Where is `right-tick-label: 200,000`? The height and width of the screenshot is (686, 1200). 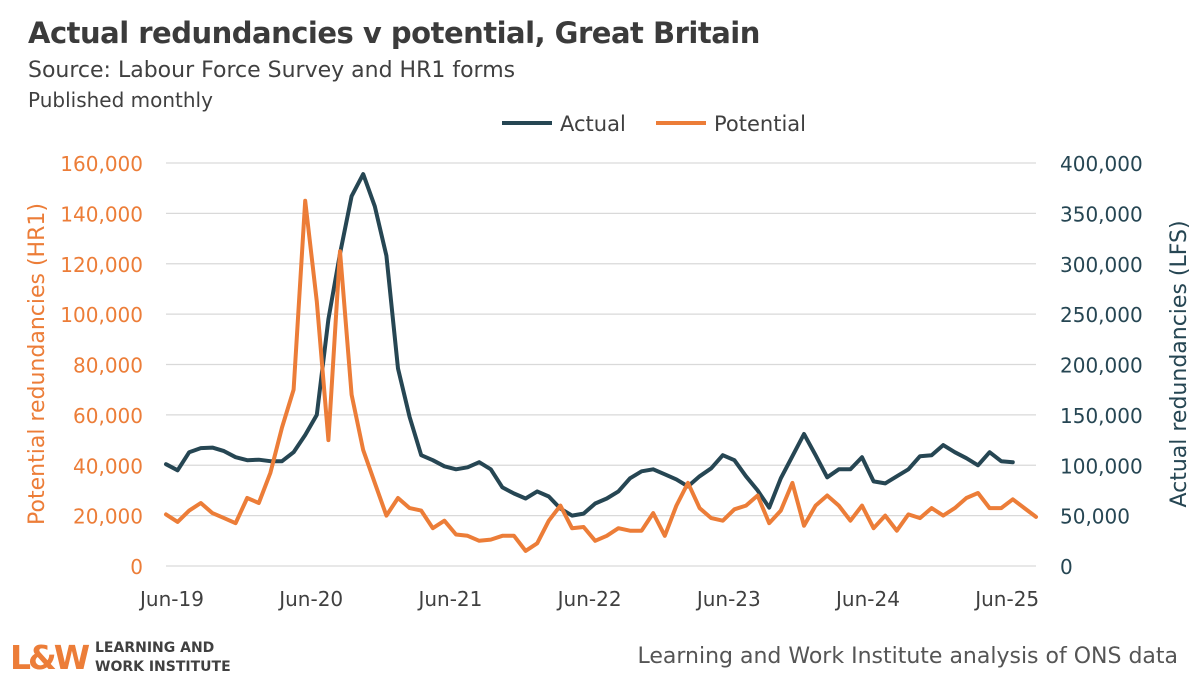
right-tick-label: 200,000 is located at coordinates (1101, 366).